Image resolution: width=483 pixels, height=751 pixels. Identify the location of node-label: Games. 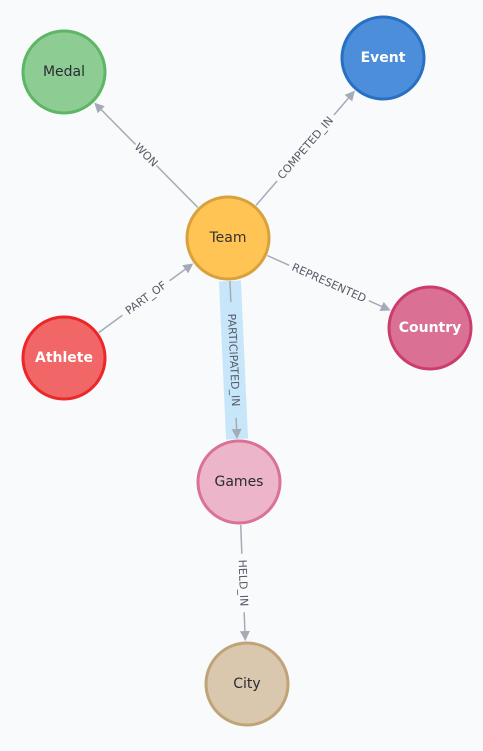
(239, 482).